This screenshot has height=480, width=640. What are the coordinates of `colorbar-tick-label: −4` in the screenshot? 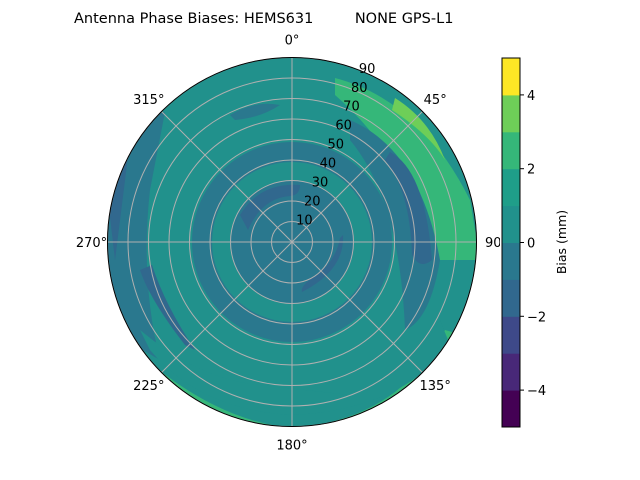 It's located at (536, 391).